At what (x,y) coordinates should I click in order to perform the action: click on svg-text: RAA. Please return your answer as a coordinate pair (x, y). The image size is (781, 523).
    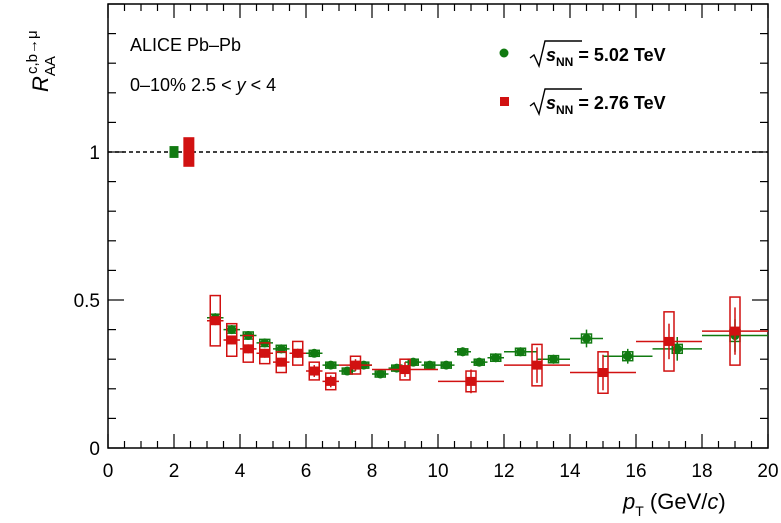
    Looking at the image, I should click on (43, 74).